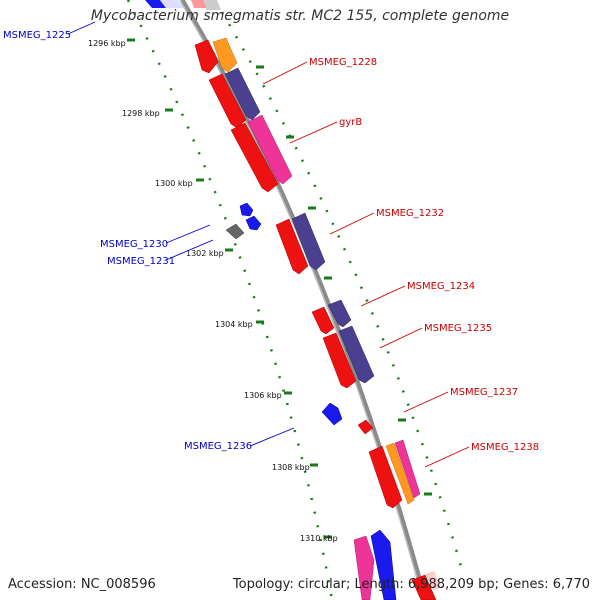  What do you see at coordinates (174, 183) in the screenshot?
I see `tick-label: 1300 kbp` at bounding box center [174, 183].